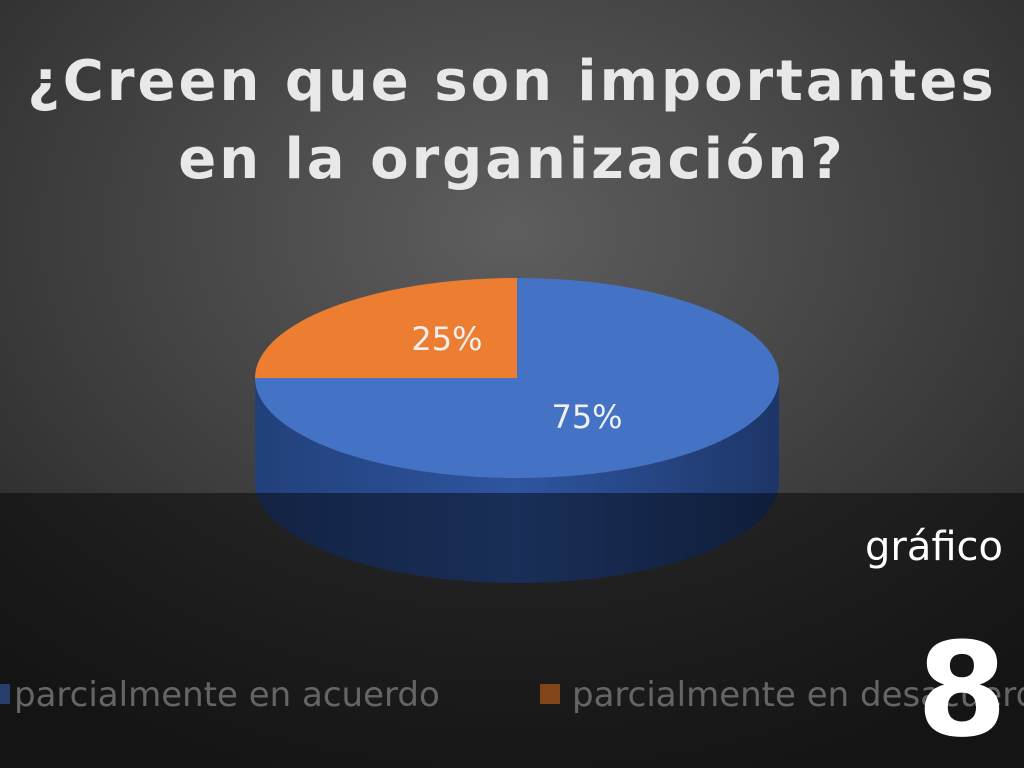 Image resolution: width=1024 pixels, height=768 pixels. What do you see at coordinates (511, 81) in the screenshot?
I see `chart-title-line: ¿Creen que son importantes` at bounding box center [511, 81].